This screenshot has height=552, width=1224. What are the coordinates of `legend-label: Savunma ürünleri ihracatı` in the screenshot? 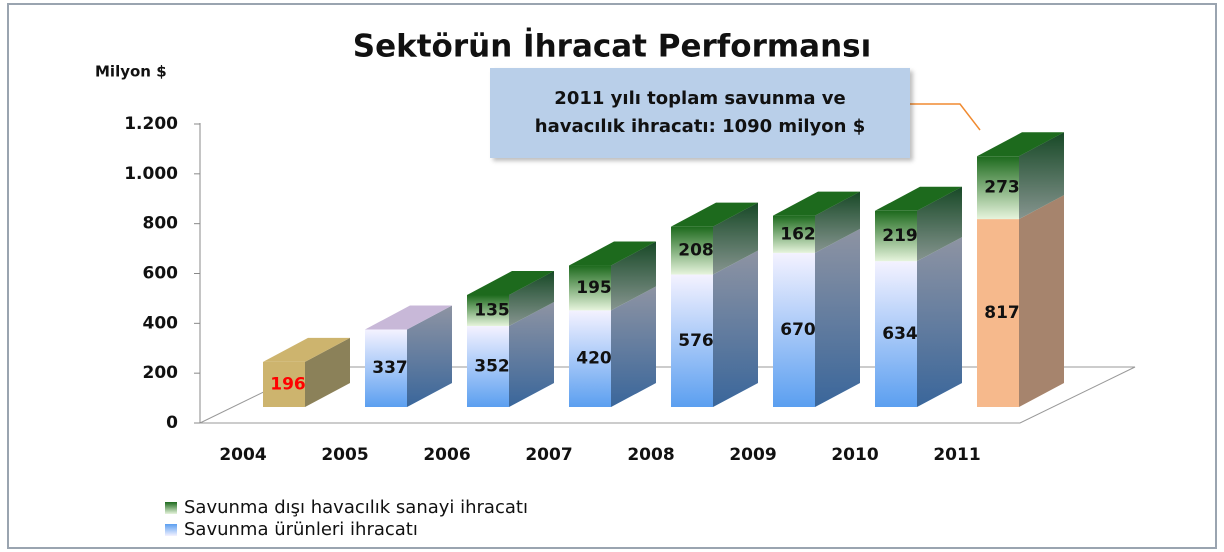 It's located at (301, 529).